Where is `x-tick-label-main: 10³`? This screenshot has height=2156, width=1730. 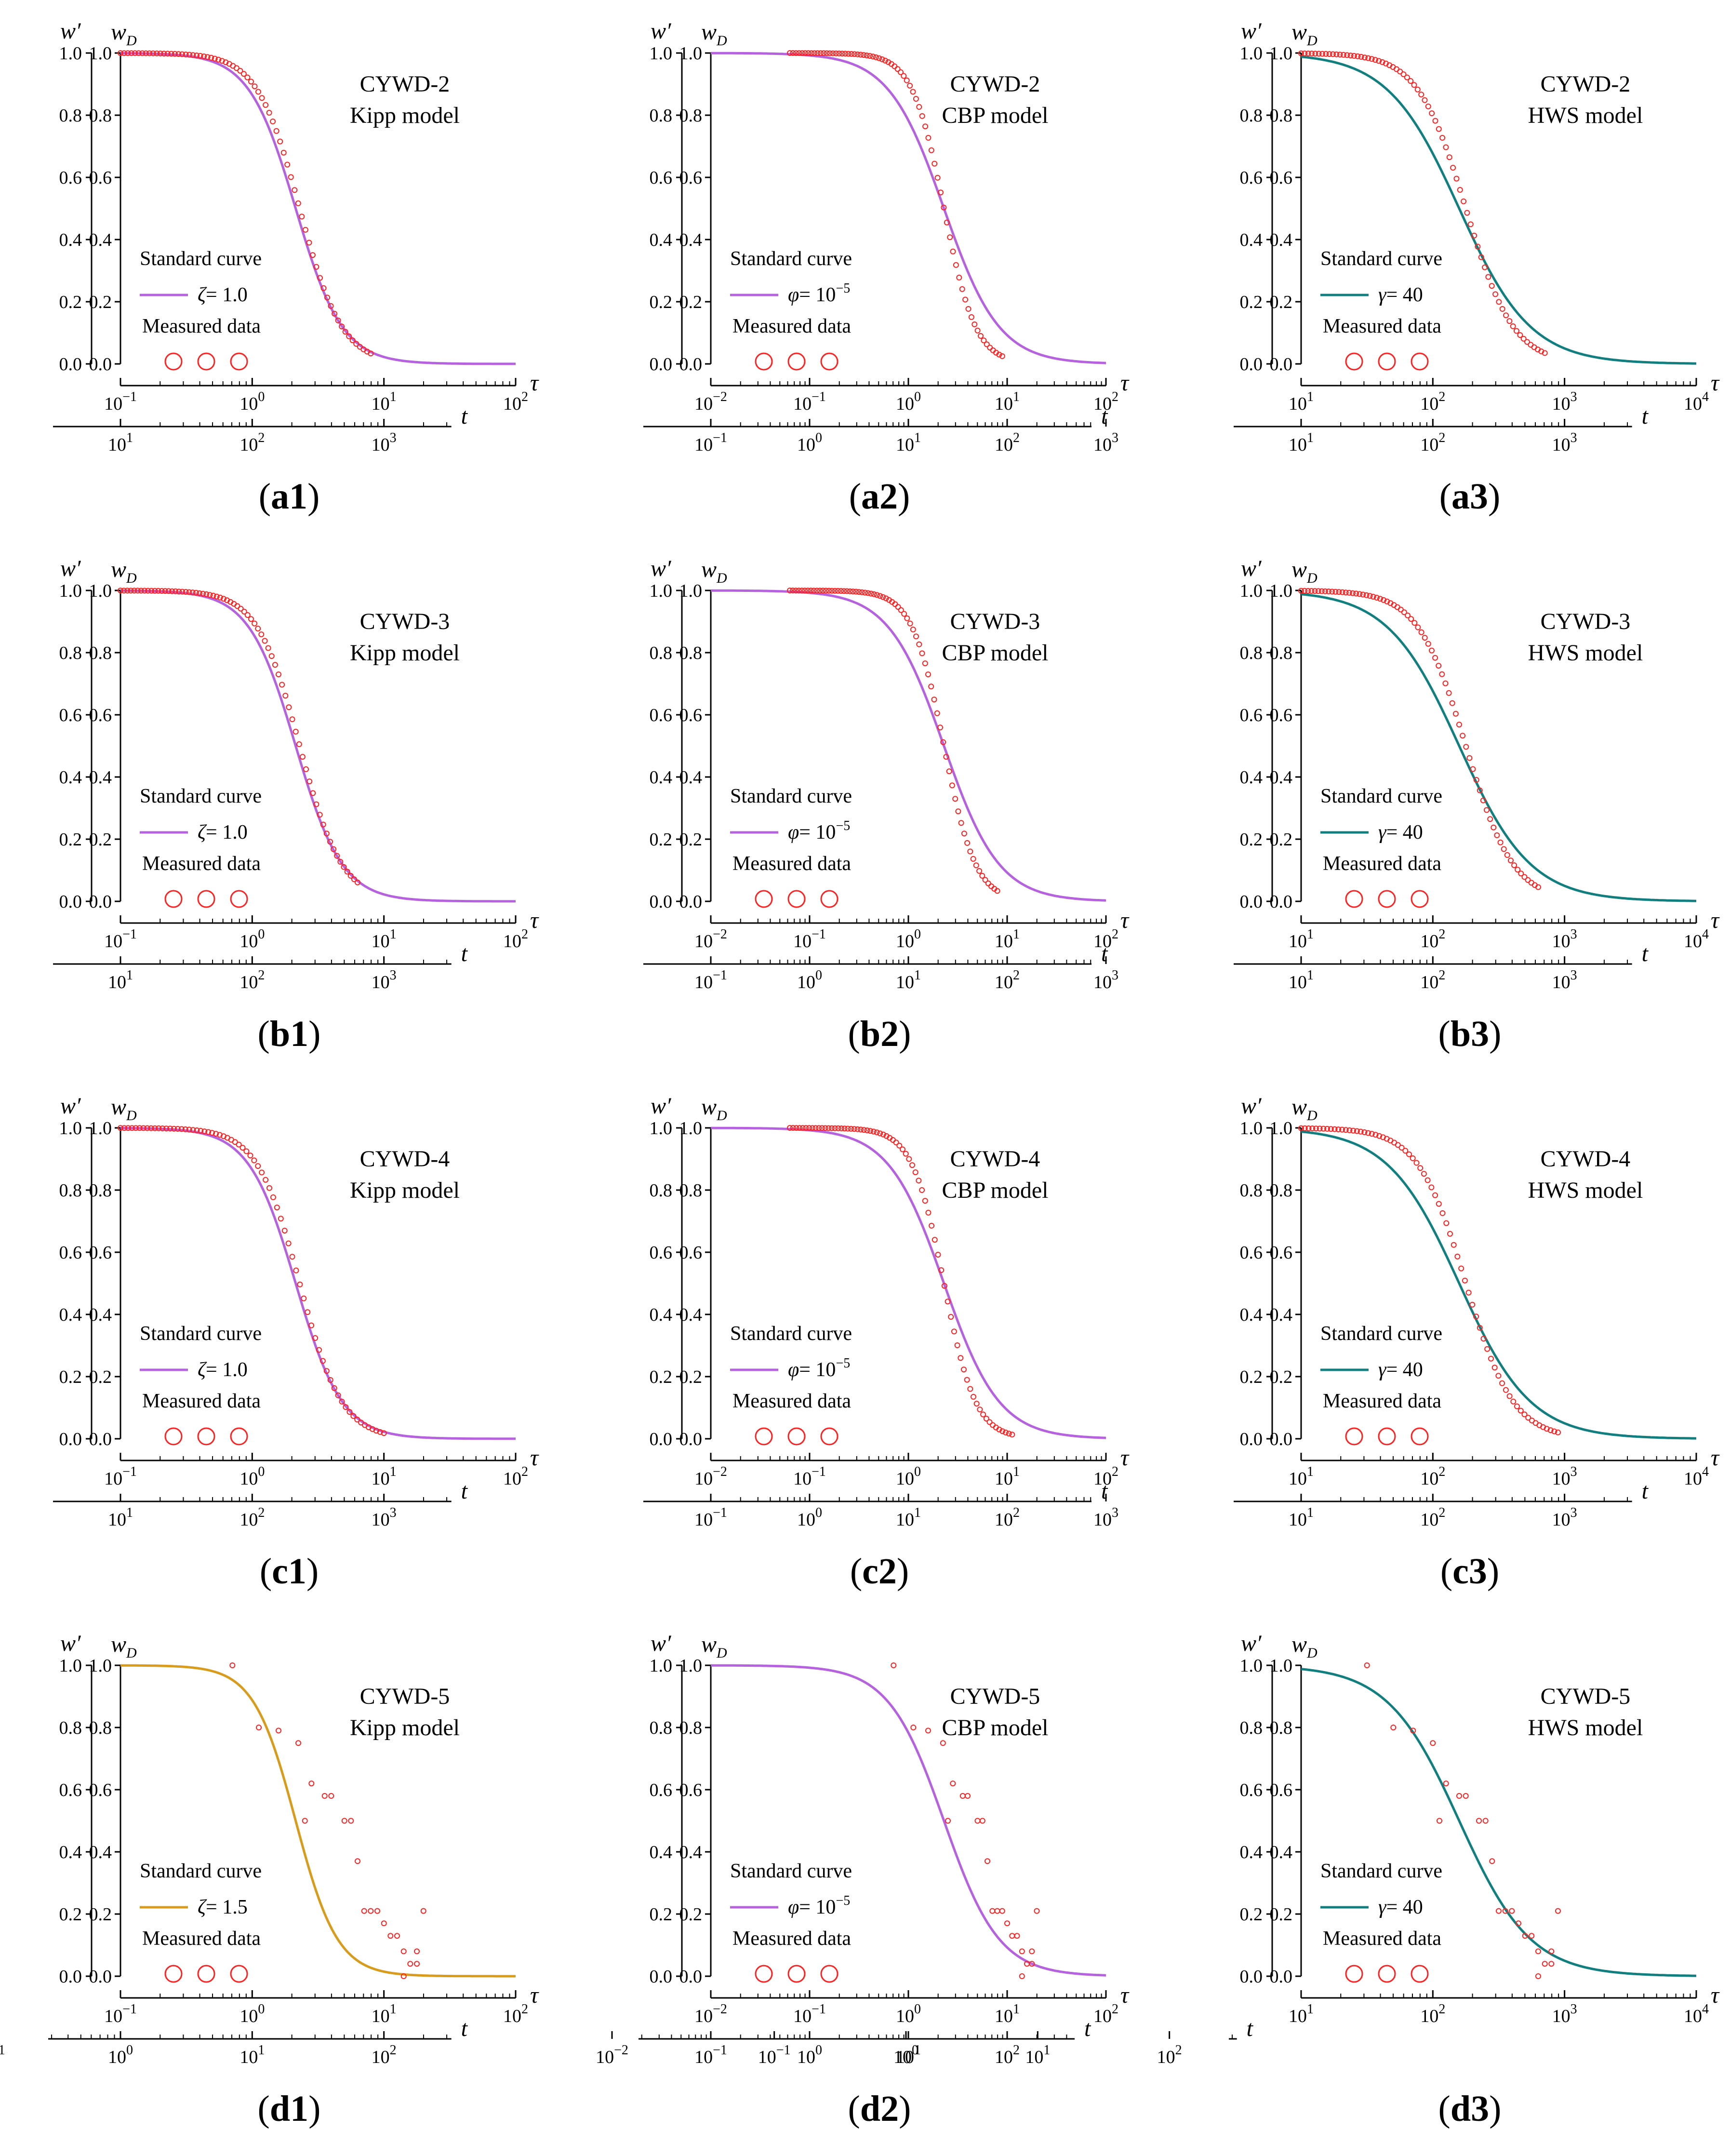 x-tick-label-main: 10³ is located at coordinates (1564, 939).